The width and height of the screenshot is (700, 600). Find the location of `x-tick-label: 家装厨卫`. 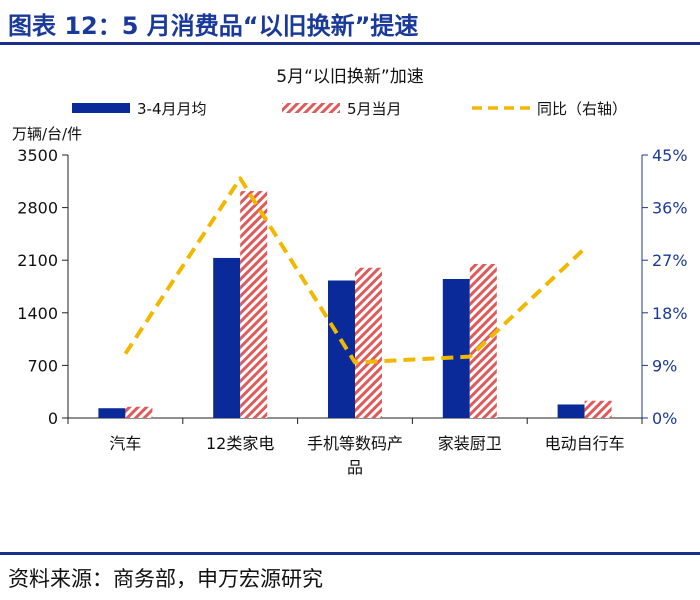

x-tick-label: 家装厨卫 is located at coordinates (470, 443).